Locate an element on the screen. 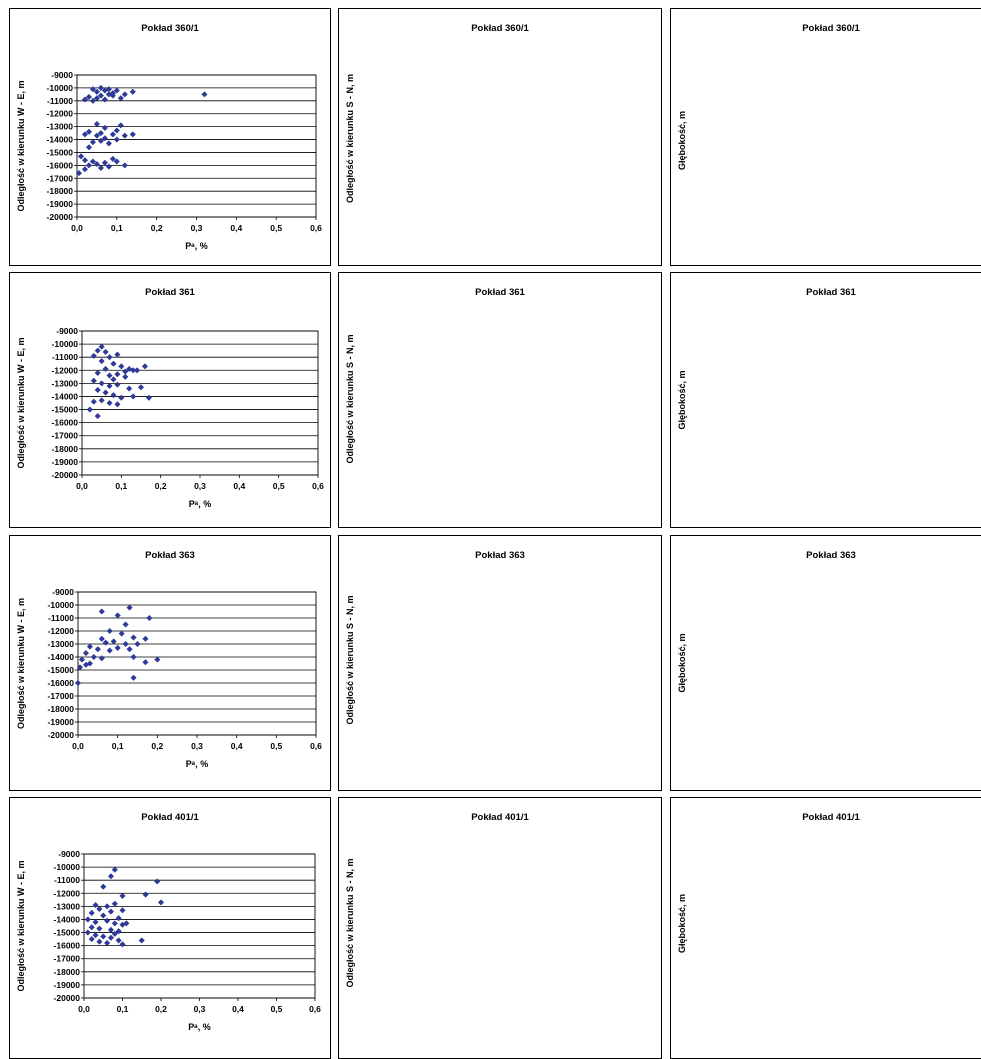  y-tick-label: -18000 is located at coordinates (67, 972).